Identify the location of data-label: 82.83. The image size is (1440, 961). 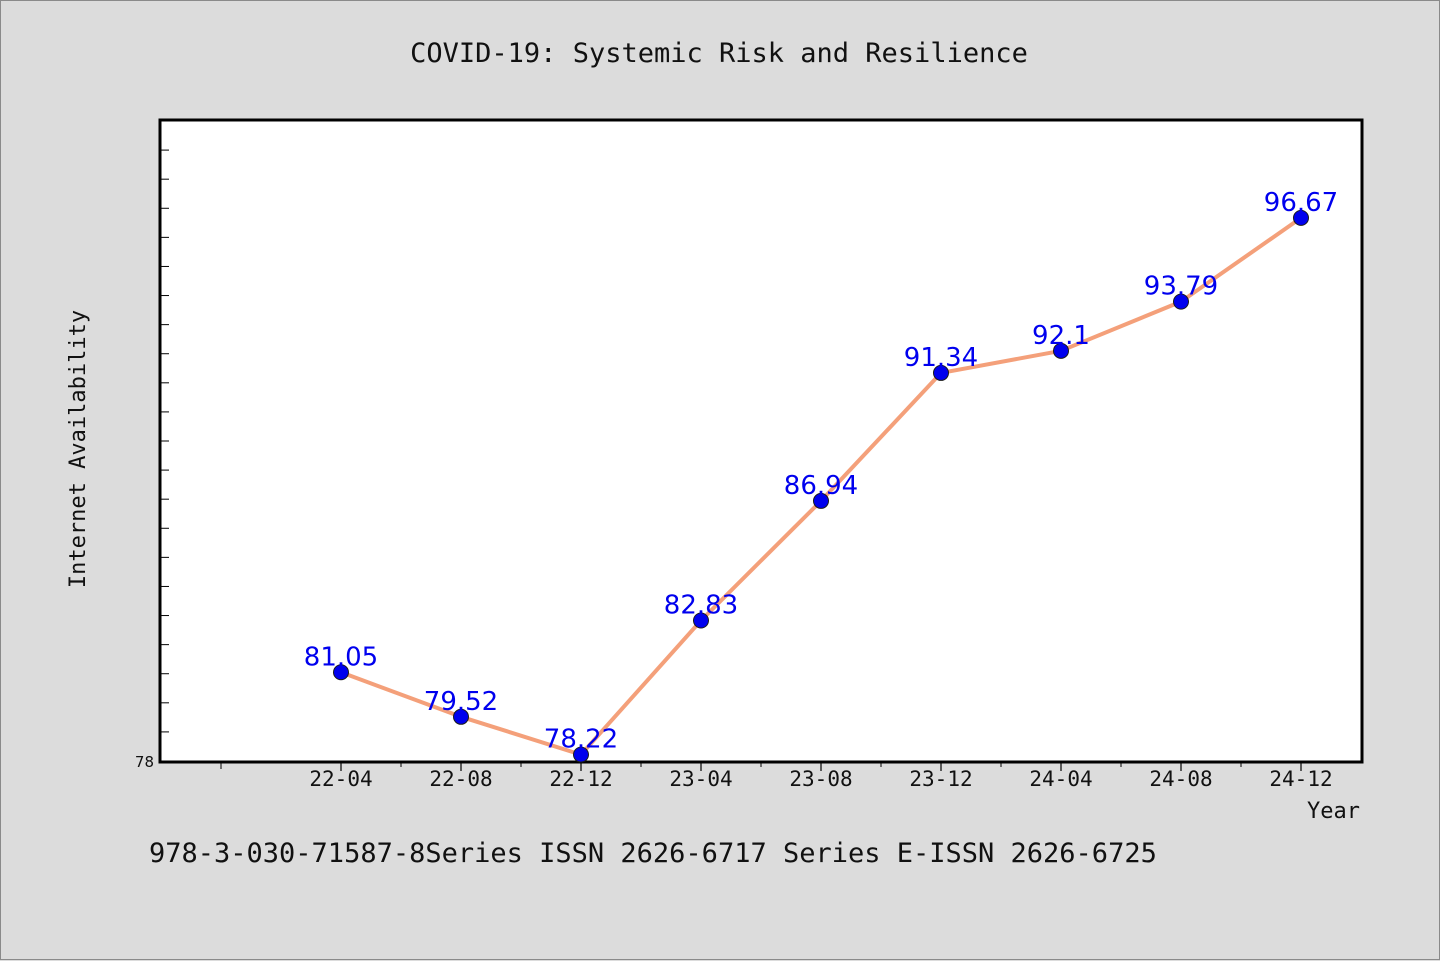
(701, 605).